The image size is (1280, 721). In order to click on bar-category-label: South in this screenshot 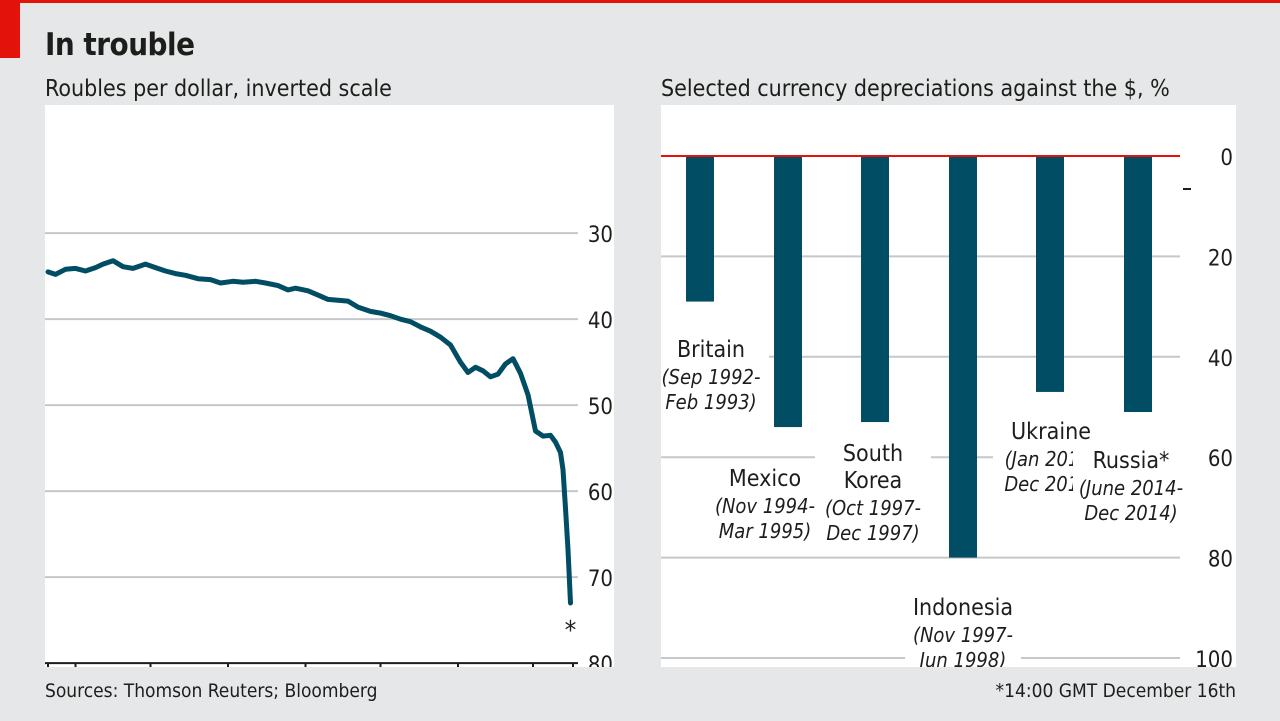, I will do `click(873, 454)`.